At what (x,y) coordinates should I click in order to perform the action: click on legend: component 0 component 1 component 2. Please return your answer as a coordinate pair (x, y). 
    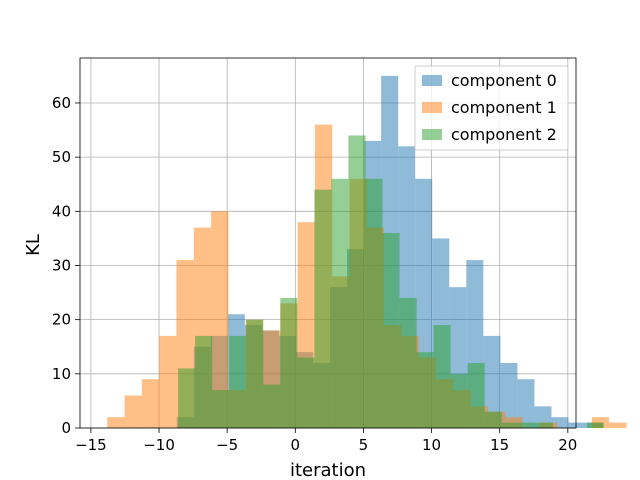
    Looking at the image, I should click on (491, 108).